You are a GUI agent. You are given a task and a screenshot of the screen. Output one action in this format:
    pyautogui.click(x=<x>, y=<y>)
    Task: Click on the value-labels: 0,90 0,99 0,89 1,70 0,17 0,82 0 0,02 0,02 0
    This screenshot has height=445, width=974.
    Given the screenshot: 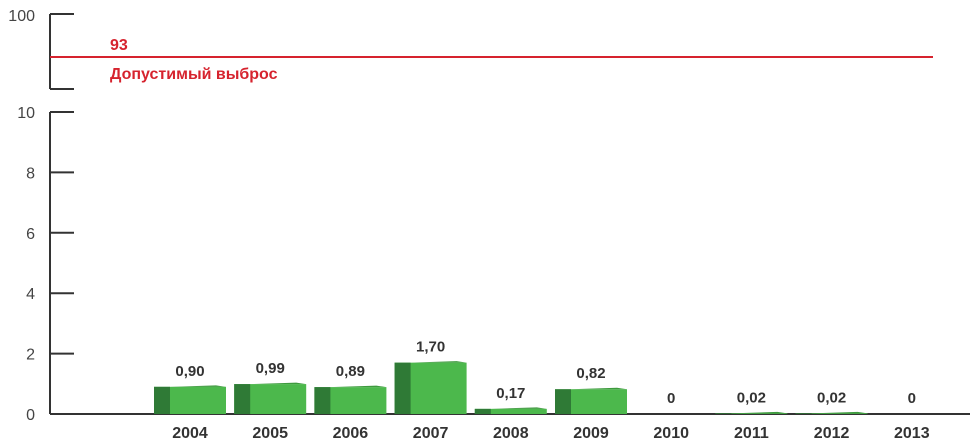 What is the action you would take?
    pyautogui.click(x=545, y=373)
    